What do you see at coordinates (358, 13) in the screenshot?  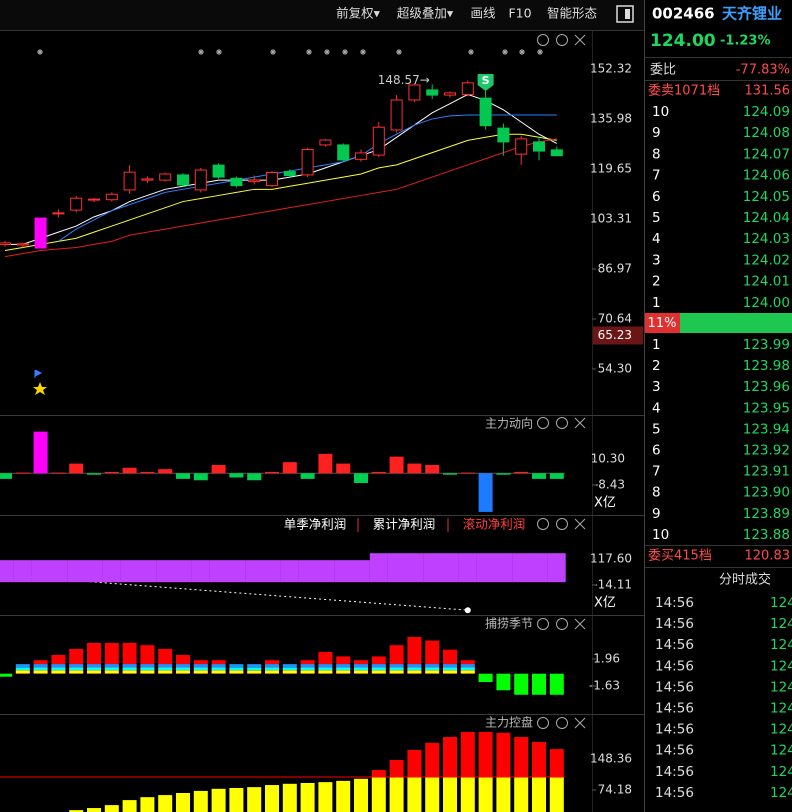 I see `toolbar-button: 前复权▾` at bounding box center [358, 13].